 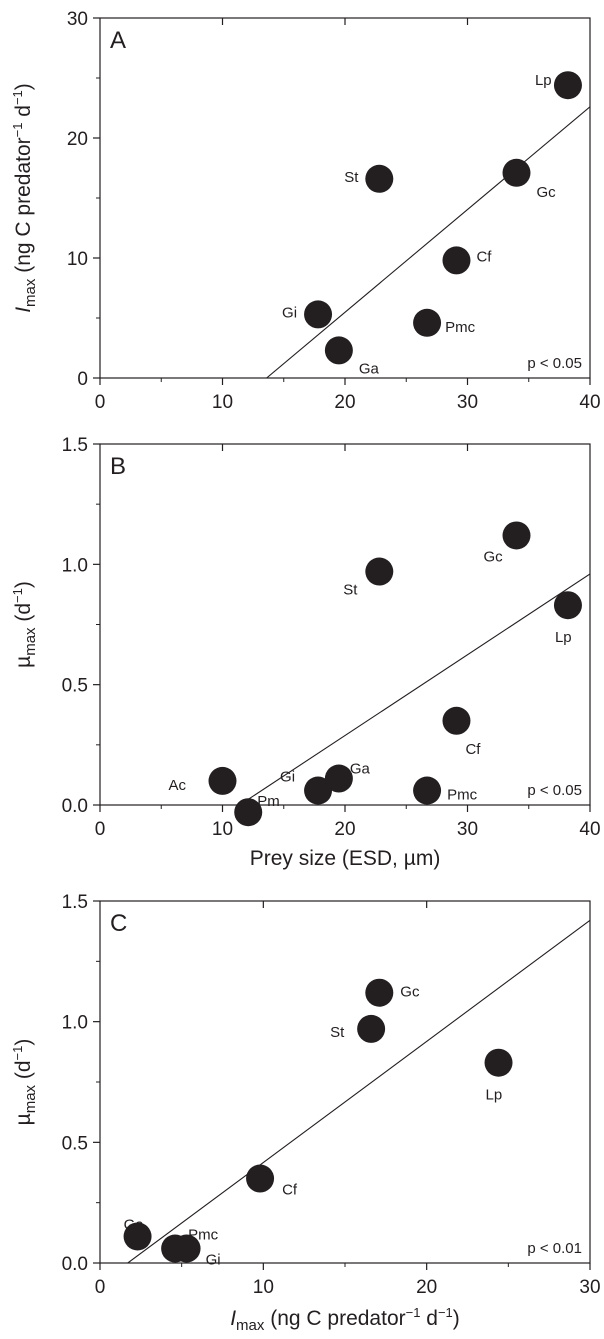 I want to click on y-tick-label: 0, so click(x=82, y=379).